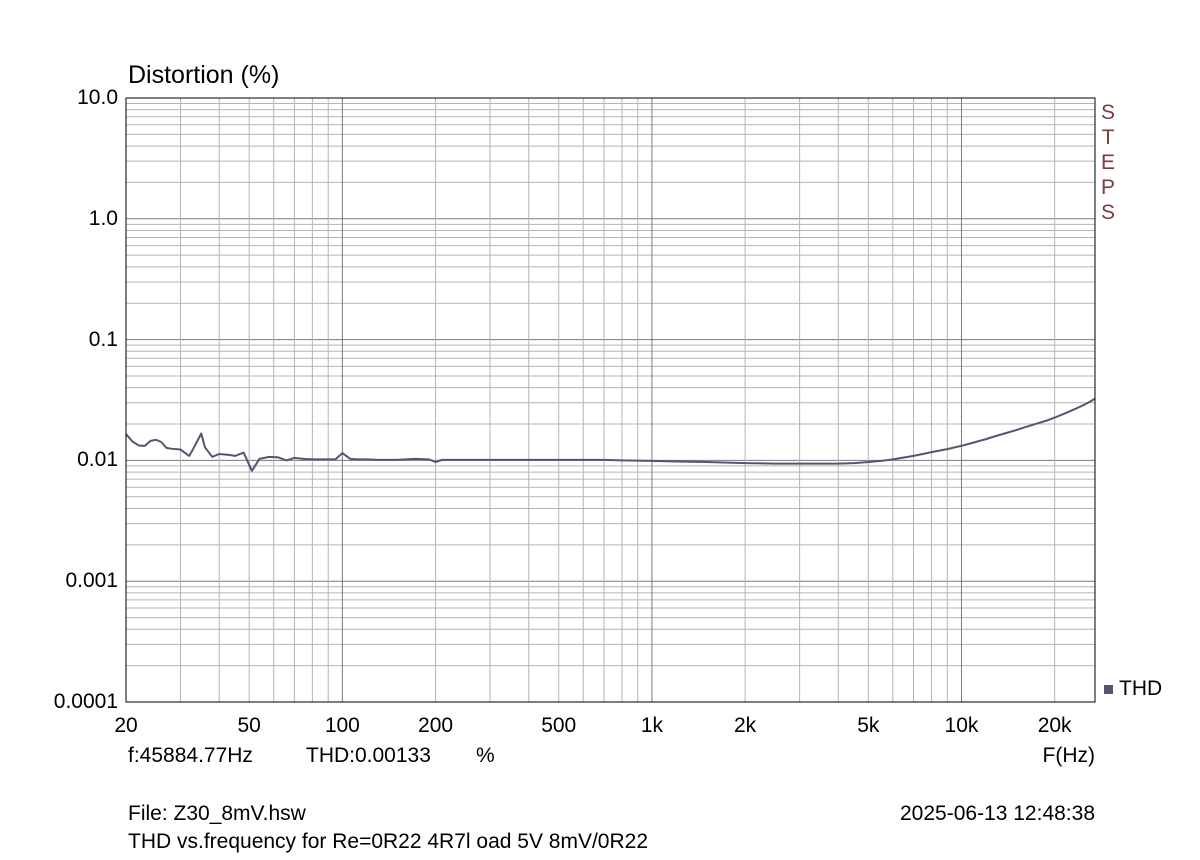 The height and width of the screenshot is (860, 1200). I want to click on x-tick-label: 200, so click(436, 725).